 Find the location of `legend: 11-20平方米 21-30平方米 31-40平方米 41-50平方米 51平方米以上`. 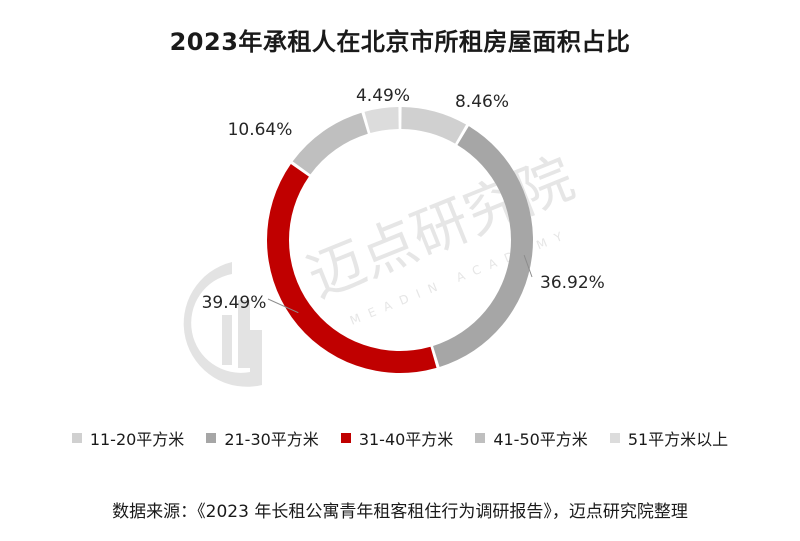

legend: 11-20平方米 21-30平方米 31-40平方米 41-50平方米 51平方米以上 is located at coordinates (400, 438).